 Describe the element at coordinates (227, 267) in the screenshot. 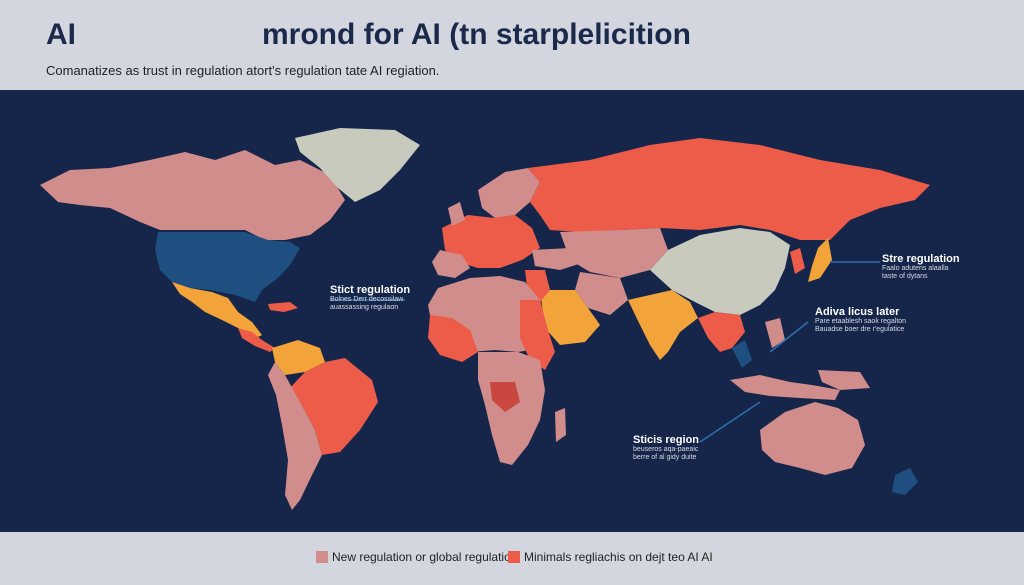

I see `region-usa` at that location.